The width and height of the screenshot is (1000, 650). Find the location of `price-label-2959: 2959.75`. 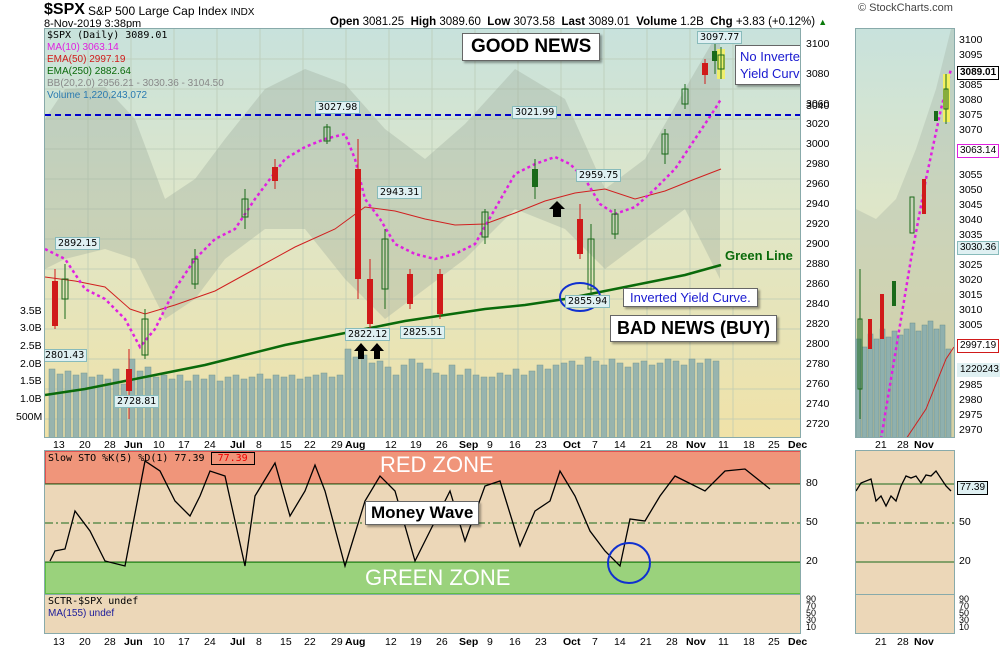

price-label-2959: 2959.75 is located at coordinates (599, 175).